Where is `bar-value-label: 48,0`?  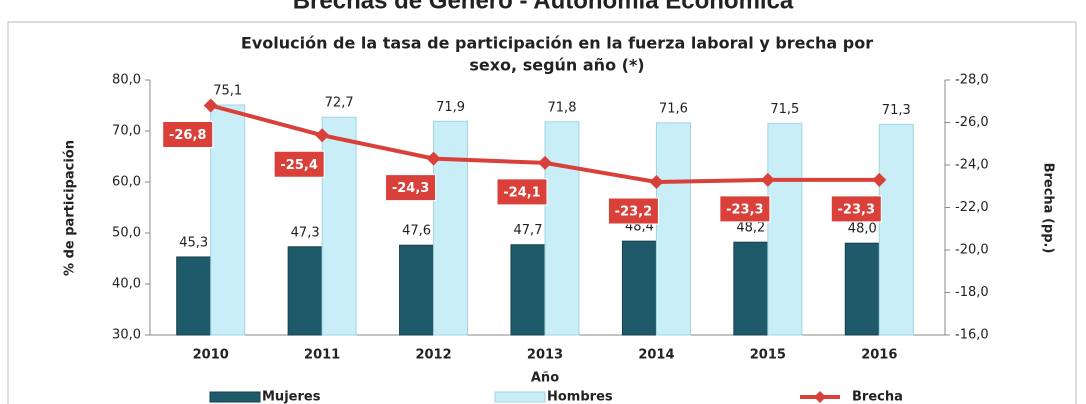
bar-value-label: 48,0 is located at coordinates (862, 229).